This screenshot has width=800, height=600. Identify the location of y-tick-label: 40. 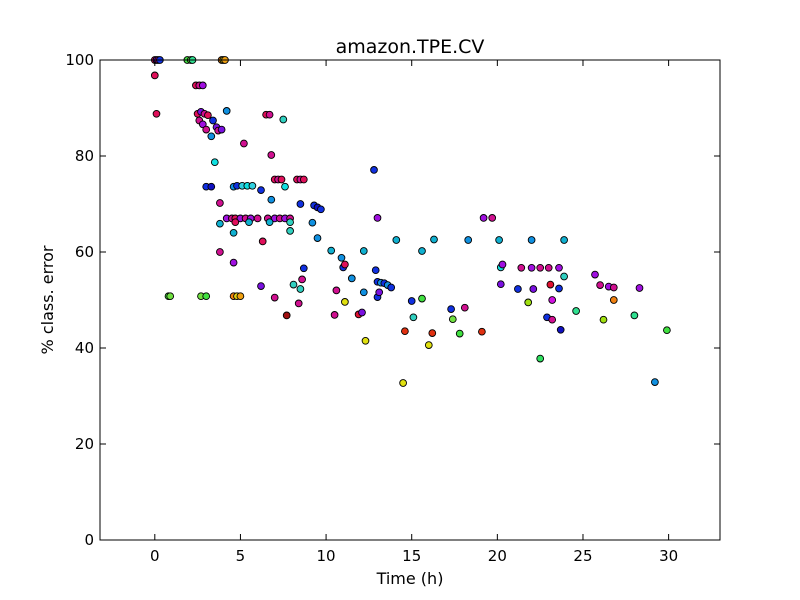
(84, 348).